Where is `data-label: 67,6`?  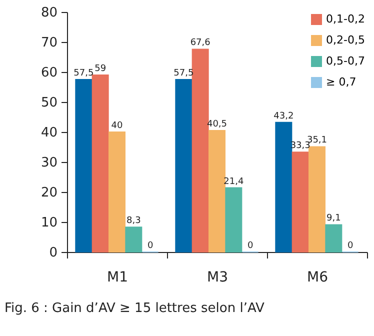 data-label: 67,6 is located at coordinates (200, 43).